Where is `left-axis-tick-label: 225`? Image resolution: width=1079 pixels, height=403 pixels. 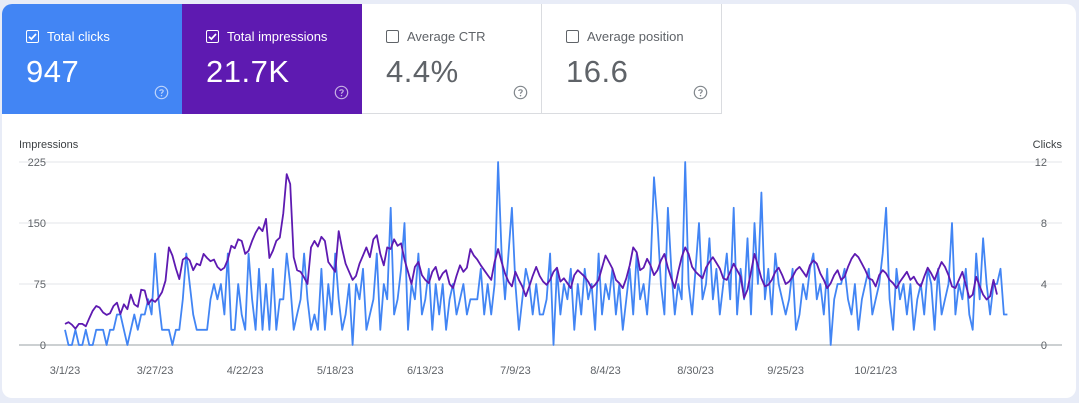
left-axis-tick-label: 225 is located at coordinates (37, 163).